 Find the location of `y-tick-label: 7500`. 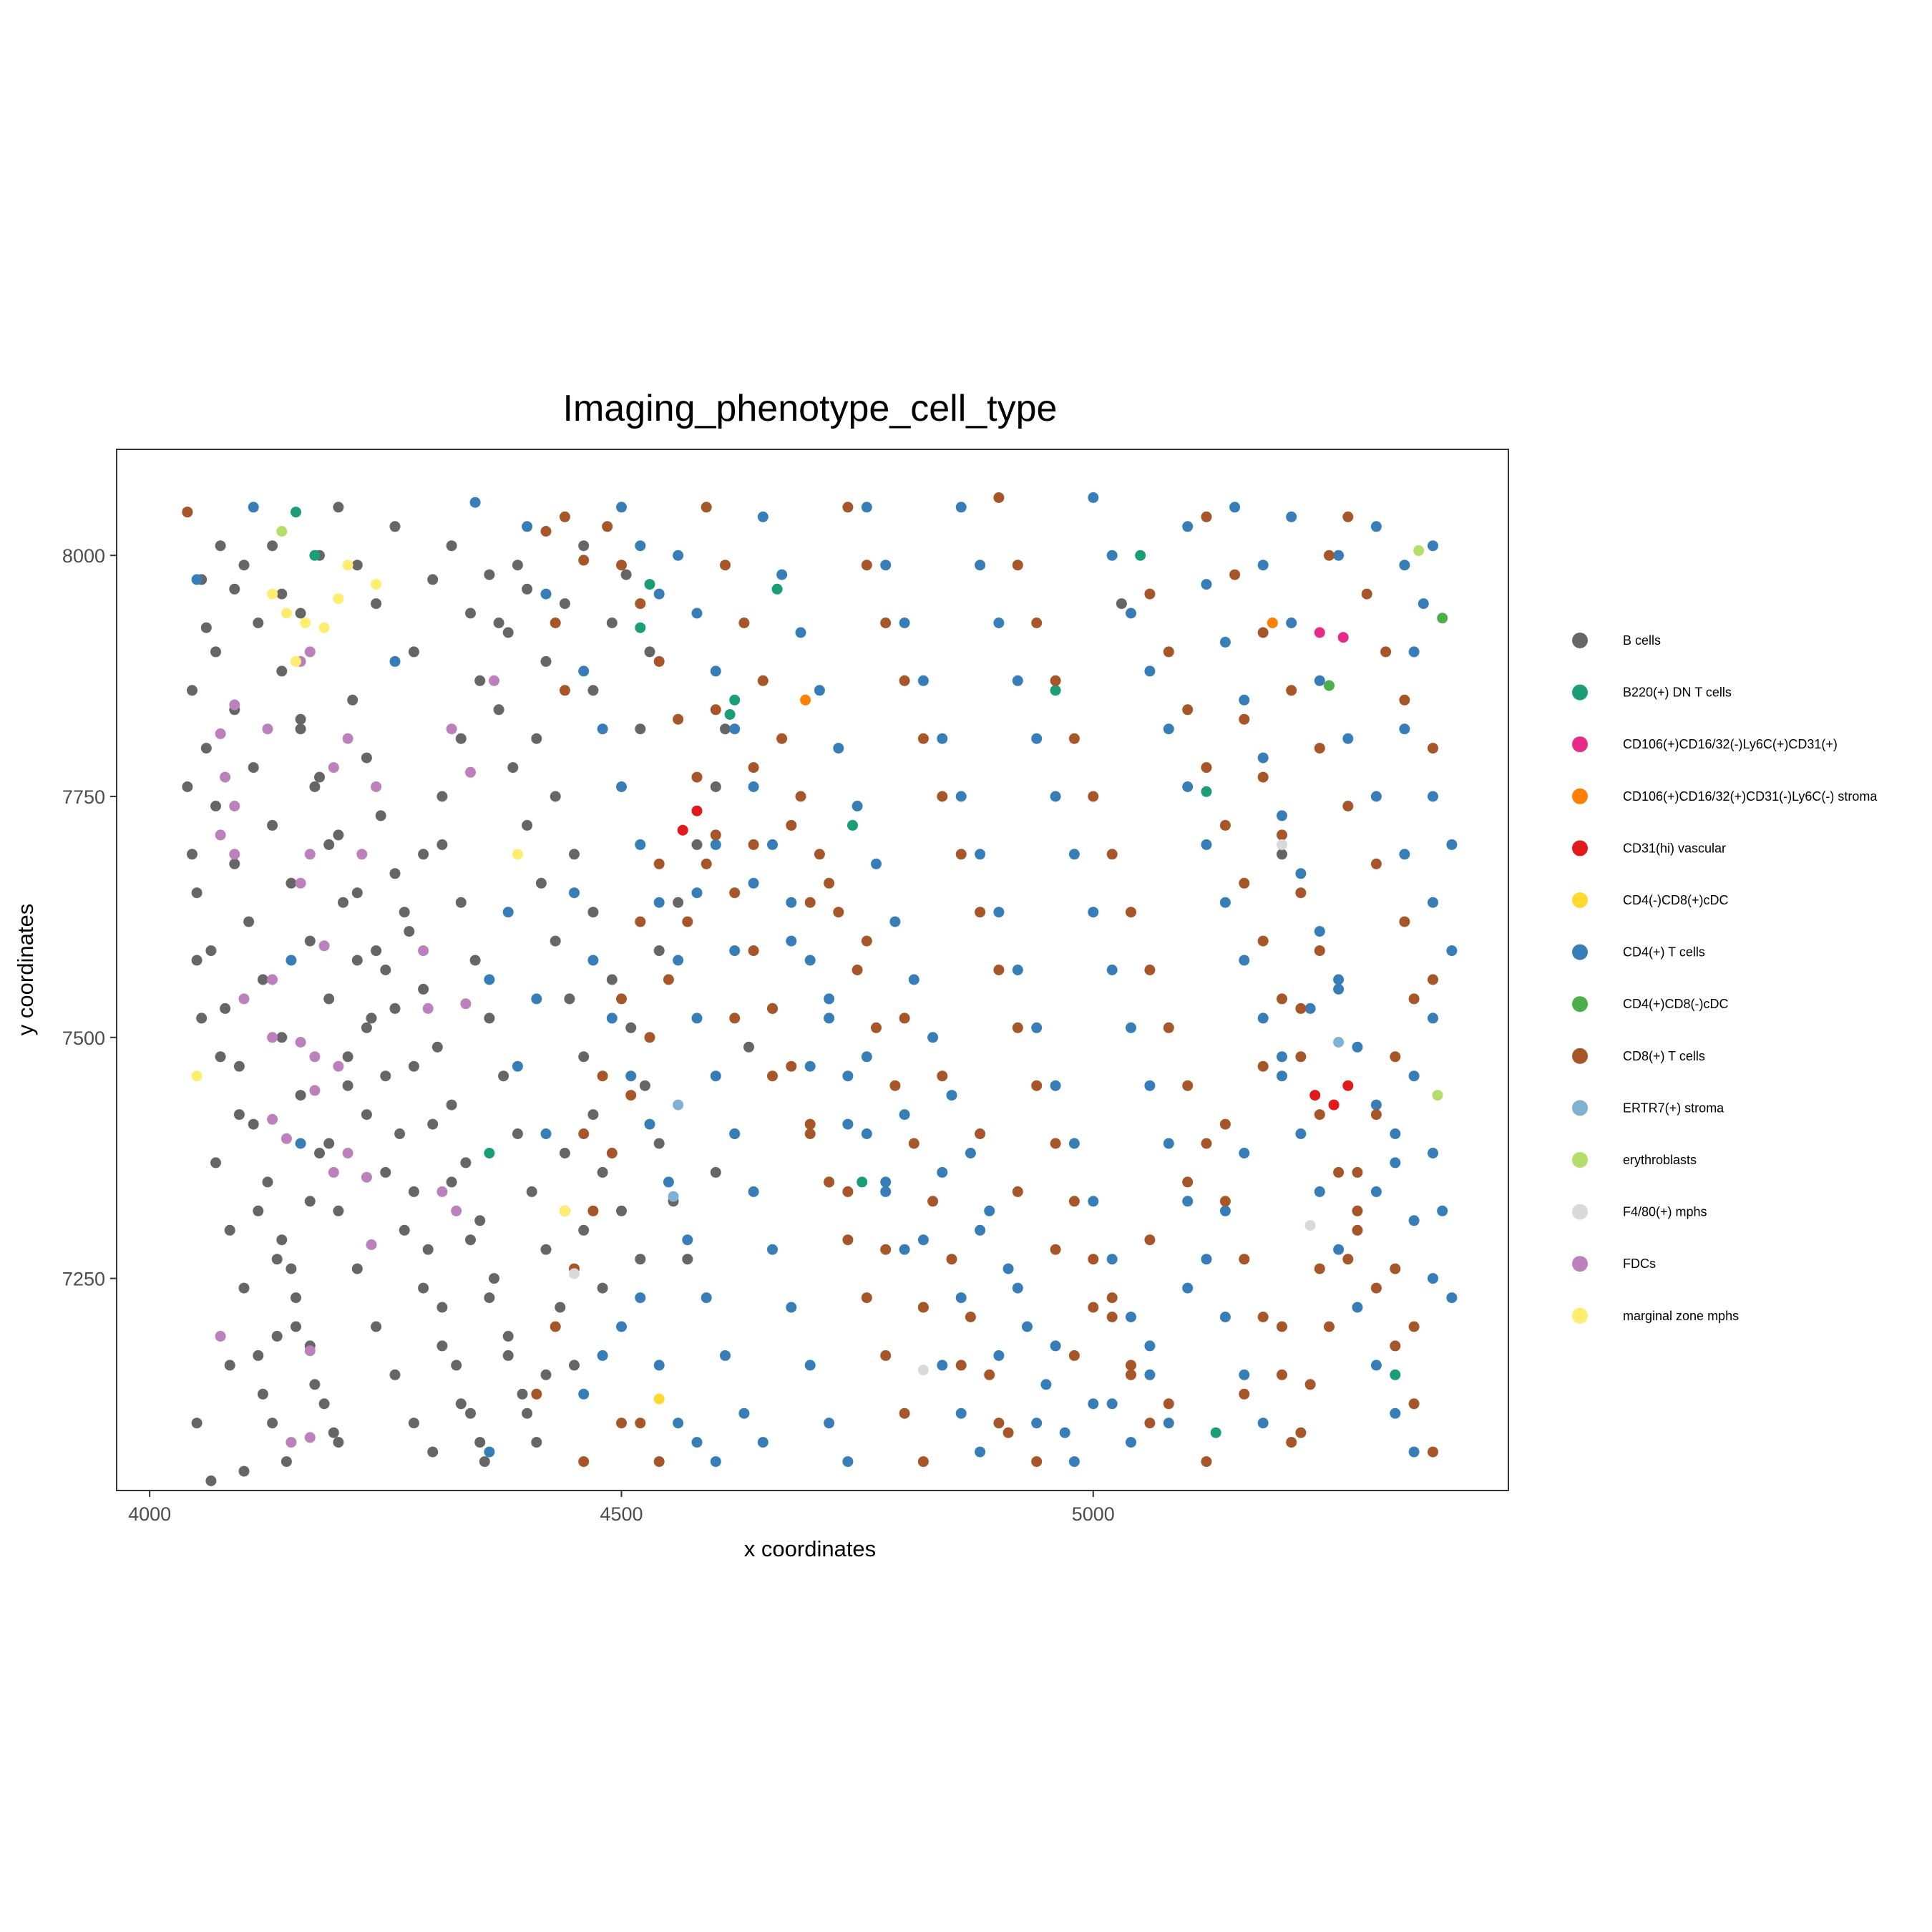

y-tick-label: 7500 is located at coordinates (83, 1038).